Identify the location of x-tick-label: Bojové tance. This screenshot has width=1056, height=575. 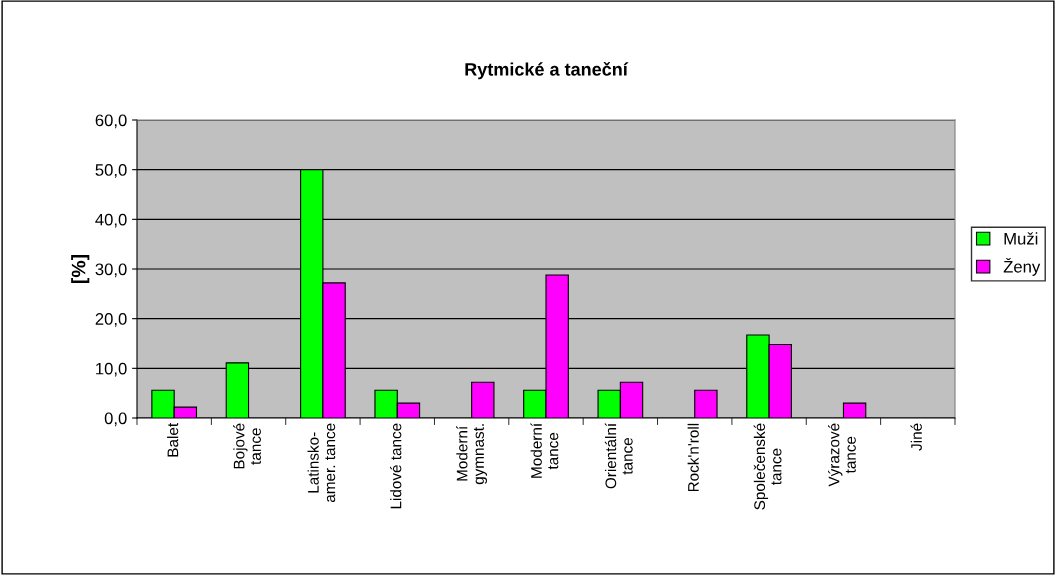
(247, 446).